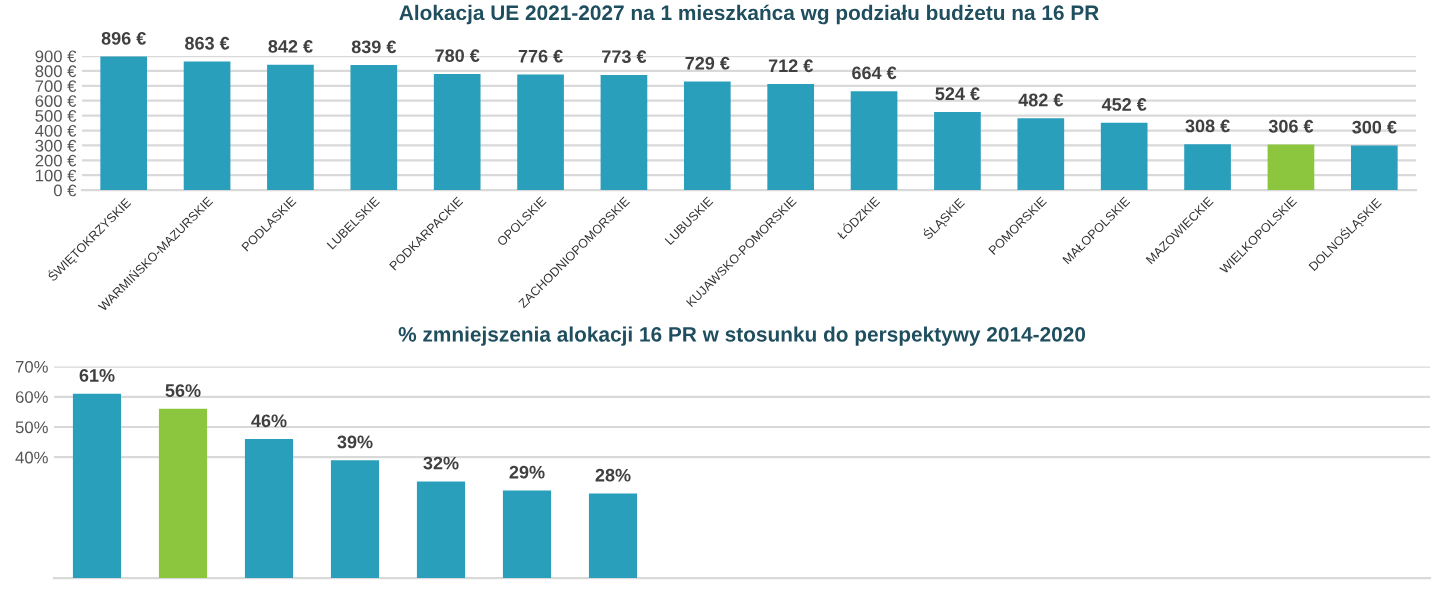 Image resolution: width=1440 pixels, height=596 pixels. Describe the element at coordinates (183, 390) in the screenshot. I see `data-label: 56%` at that location.